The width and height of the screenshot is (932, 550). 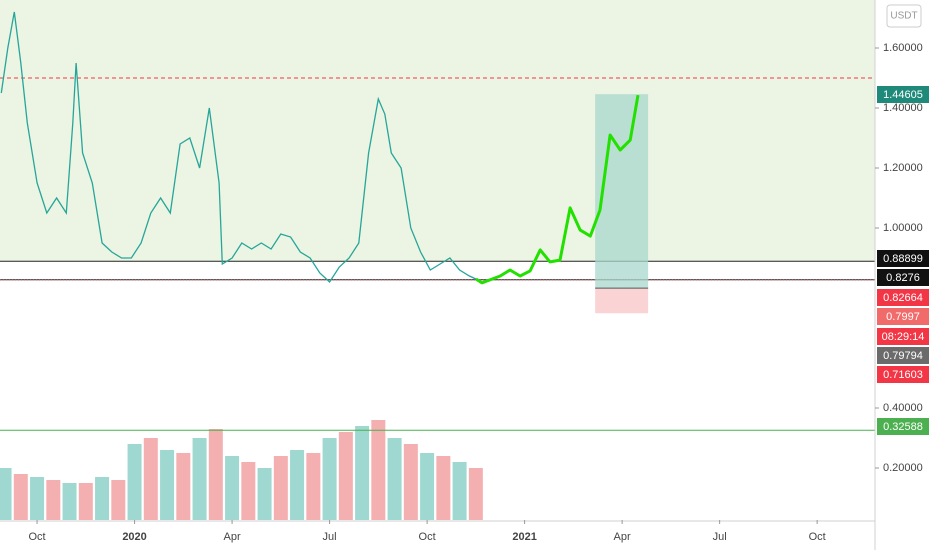 What do you see at coordinates (903, 468) in the screenshot?
I see `y-tick-label: 0.20000` at bounding box center [903, 468].